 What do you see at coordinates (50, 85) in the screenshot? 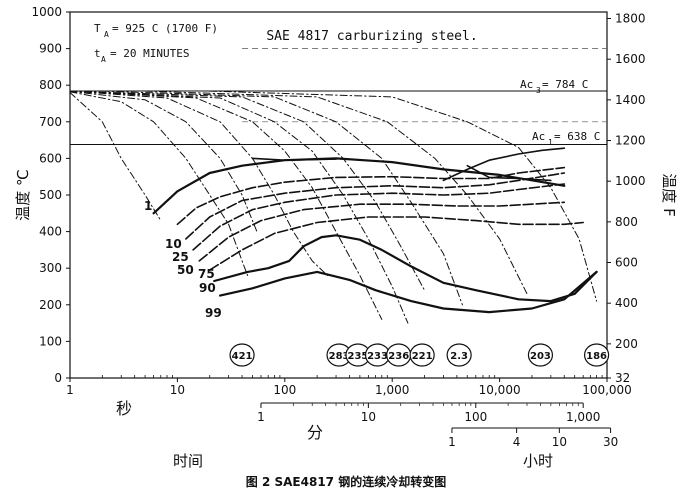
I see `y-left-tick-label: 800` at bounding box center [50, 85].